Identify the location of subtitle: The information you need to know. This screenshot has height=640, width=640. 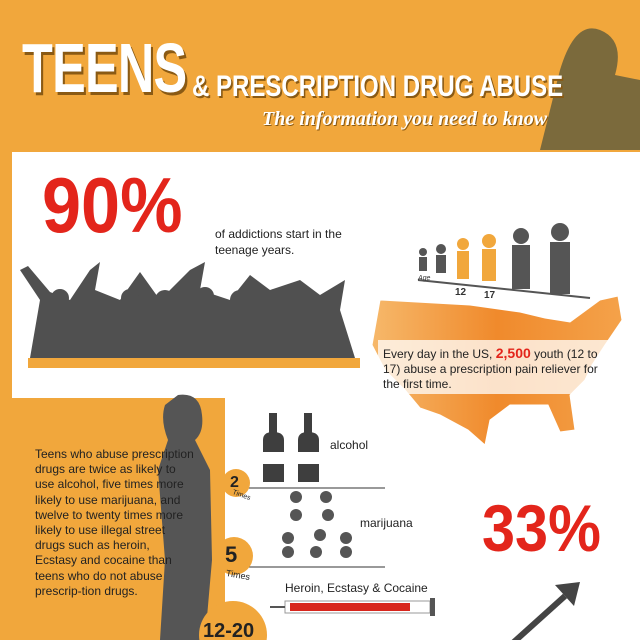
(405, 119).